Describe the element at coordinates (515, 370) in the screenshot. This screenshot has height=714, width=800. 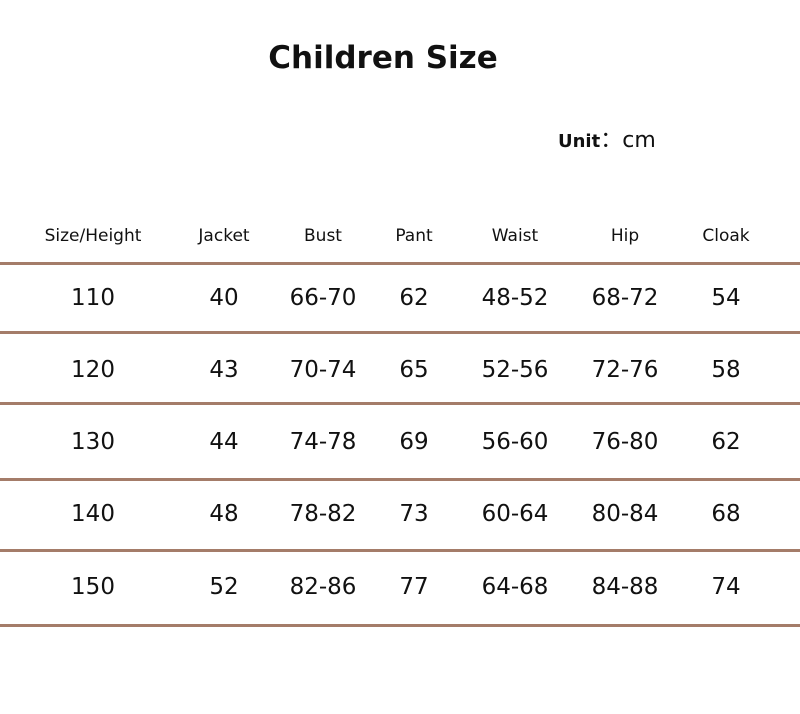
I see `table-cell: 52-56` at that location.